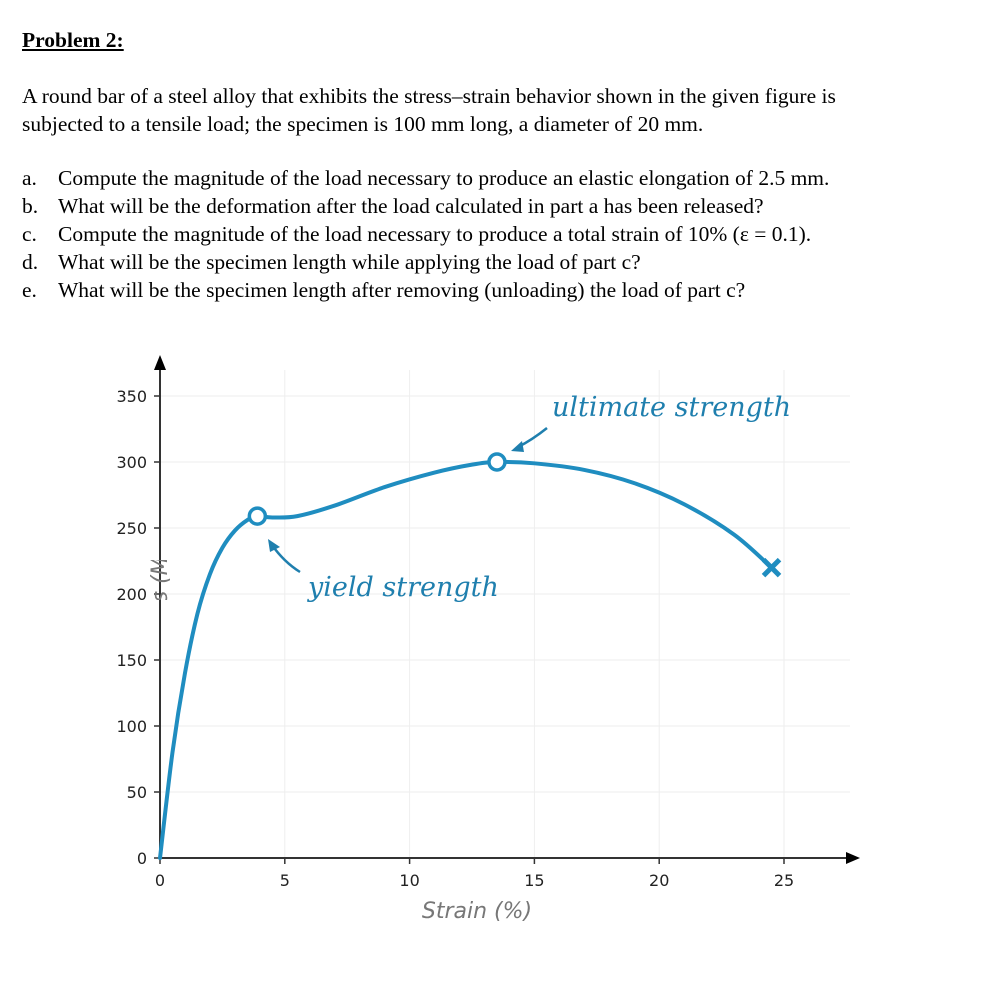 The image size is (991, 994). What do you see at coordinates (534, 880) in the screenshot?
I see `x-tick-label: 15` at bounding box center [534, 880].